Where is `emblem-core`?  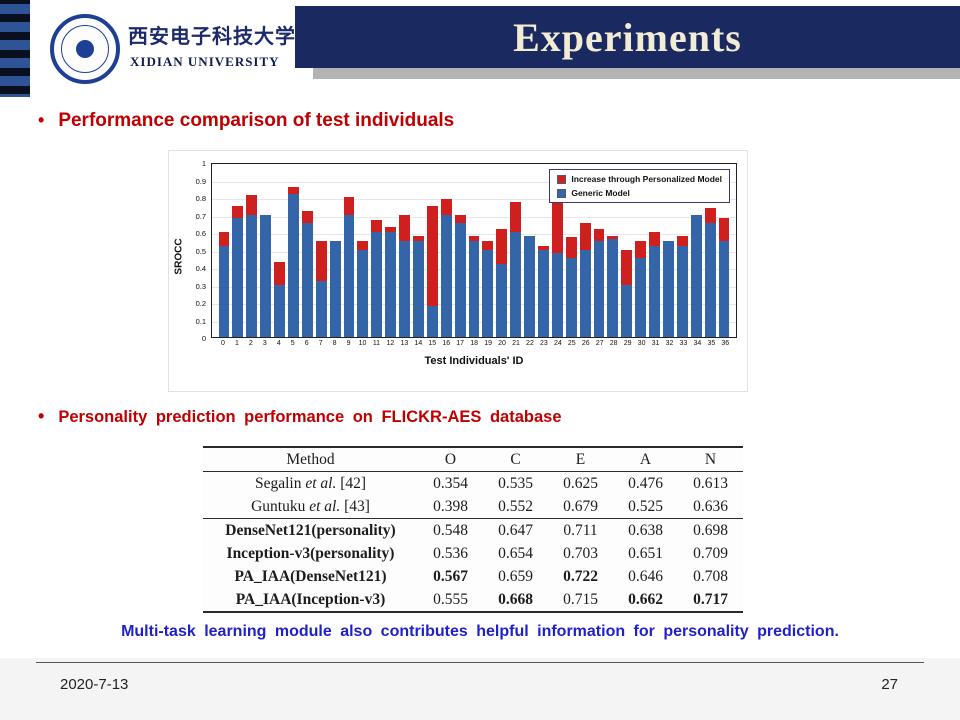
emblem-core is located at coordinates (85, 49).